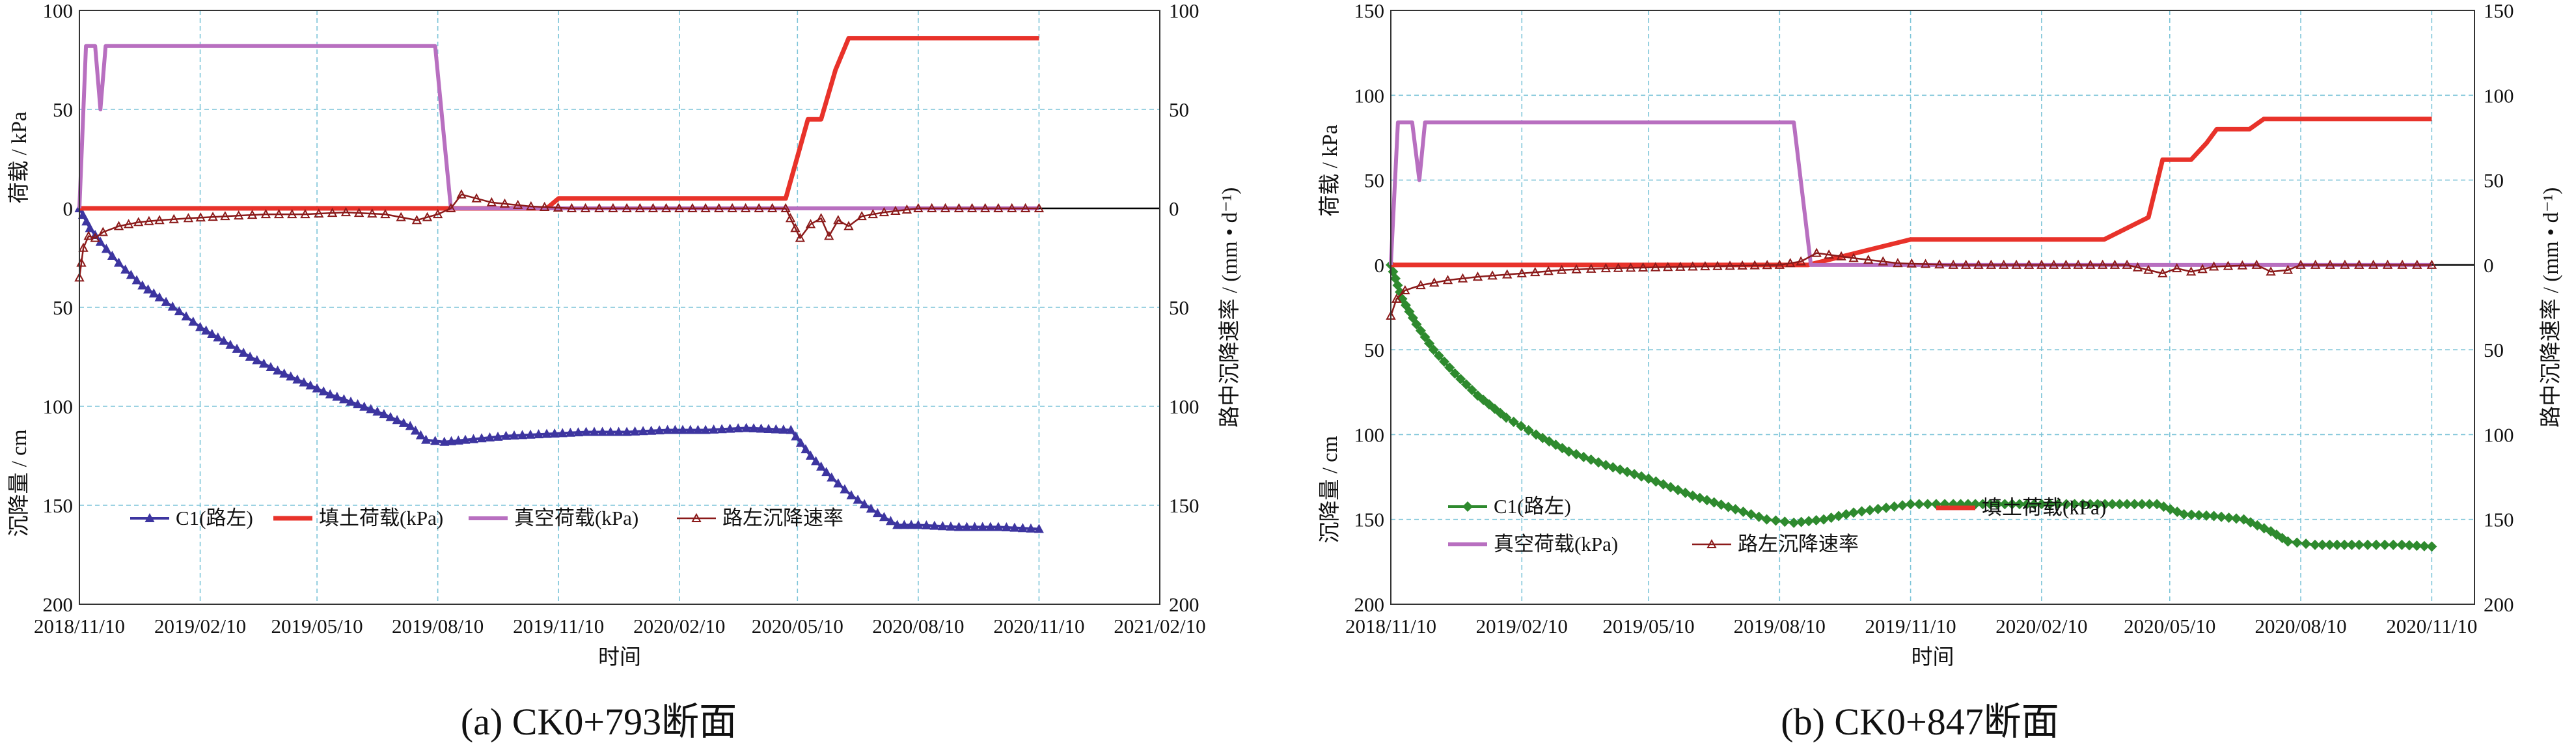 Image resolution: width=2576 pixels, height=754 pixels. I want to click on x-tick-label: 2018/11/10, so click(1391, 626).